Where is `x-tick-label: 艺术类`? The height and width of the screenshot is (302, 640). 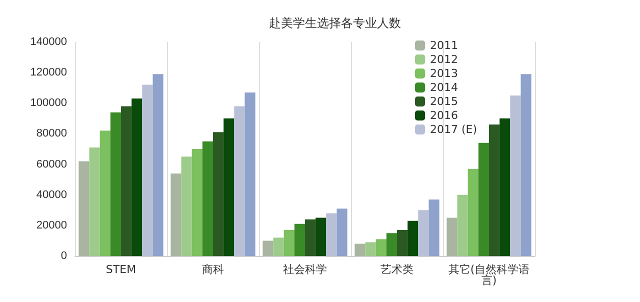 x-tick-label: 艺术类 is located at coordinates (397, 269).